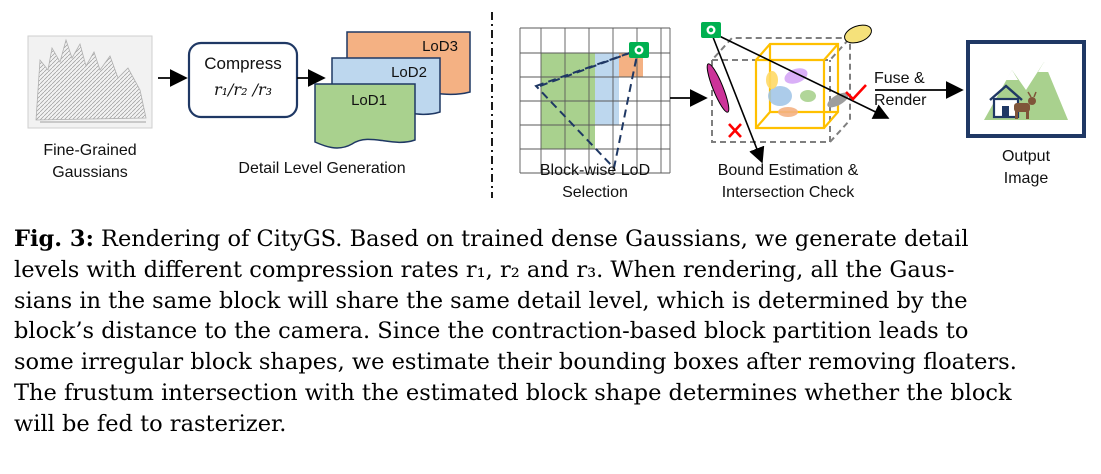 The height and width of the screenshot is (474, 1101). I want to click on city-gaussians-icon, so click(90, 82).